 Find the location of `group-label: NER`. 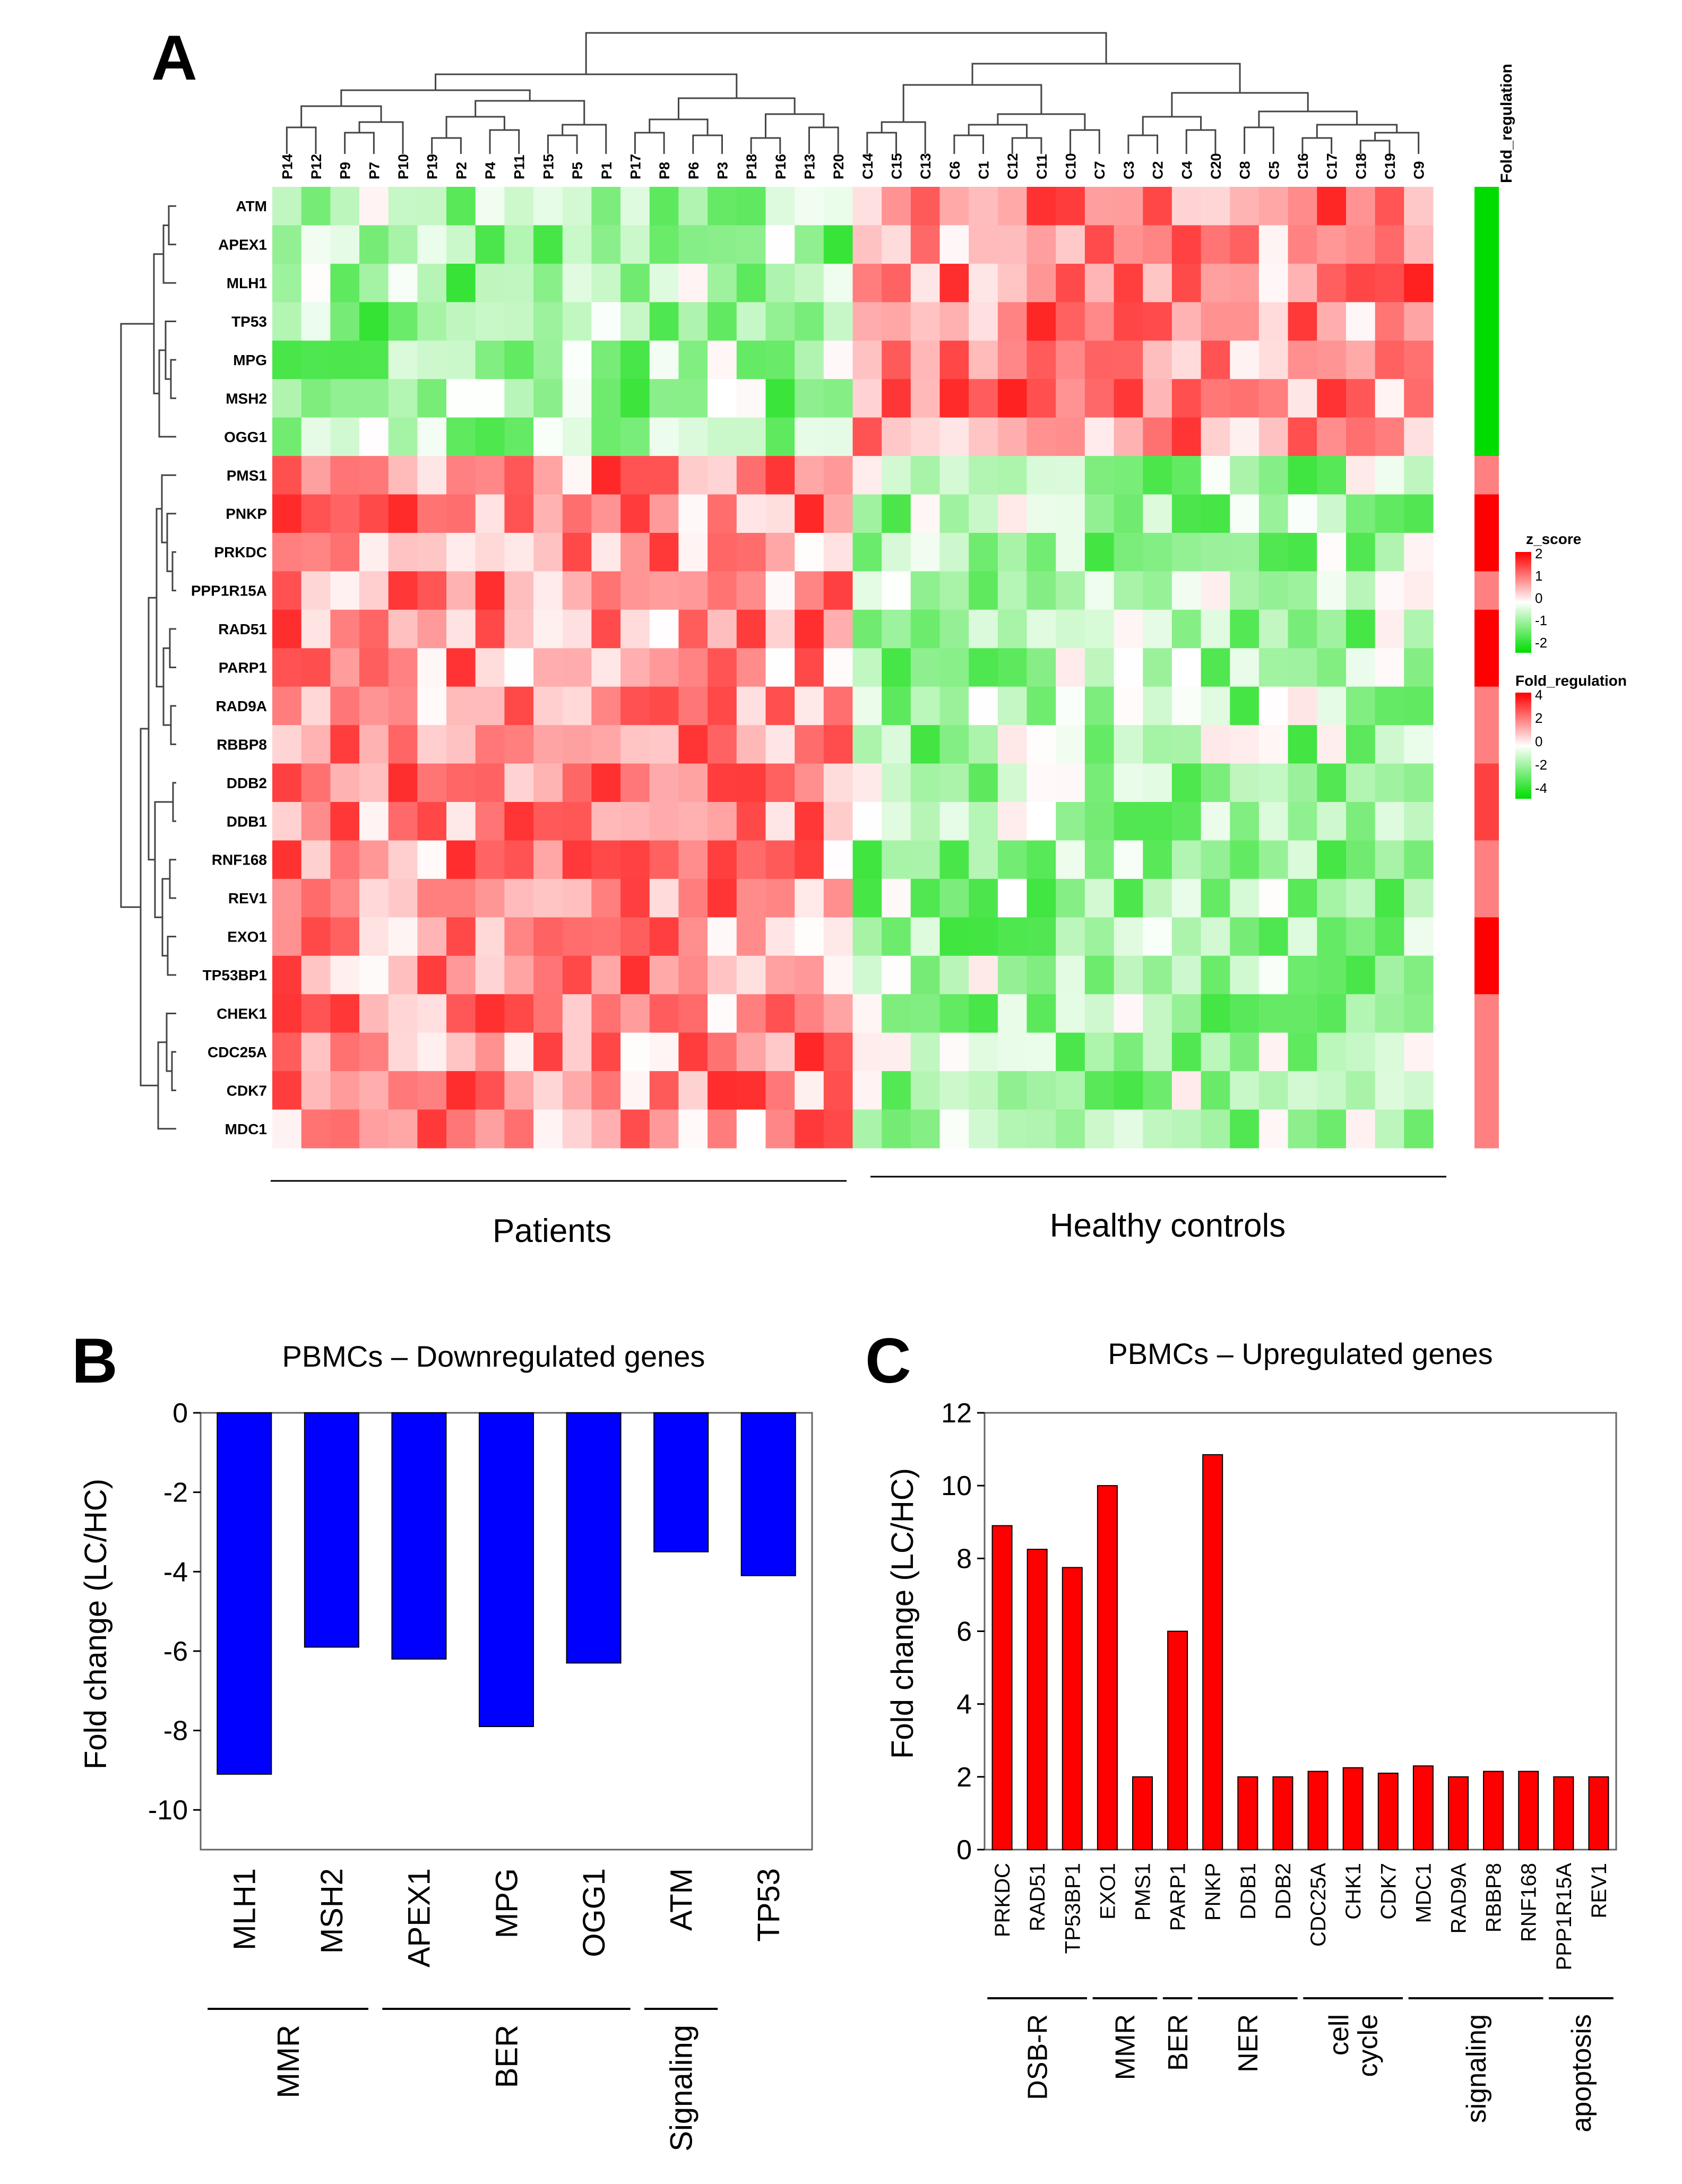

group-label: NER is located at coordinates (1248, 2043).